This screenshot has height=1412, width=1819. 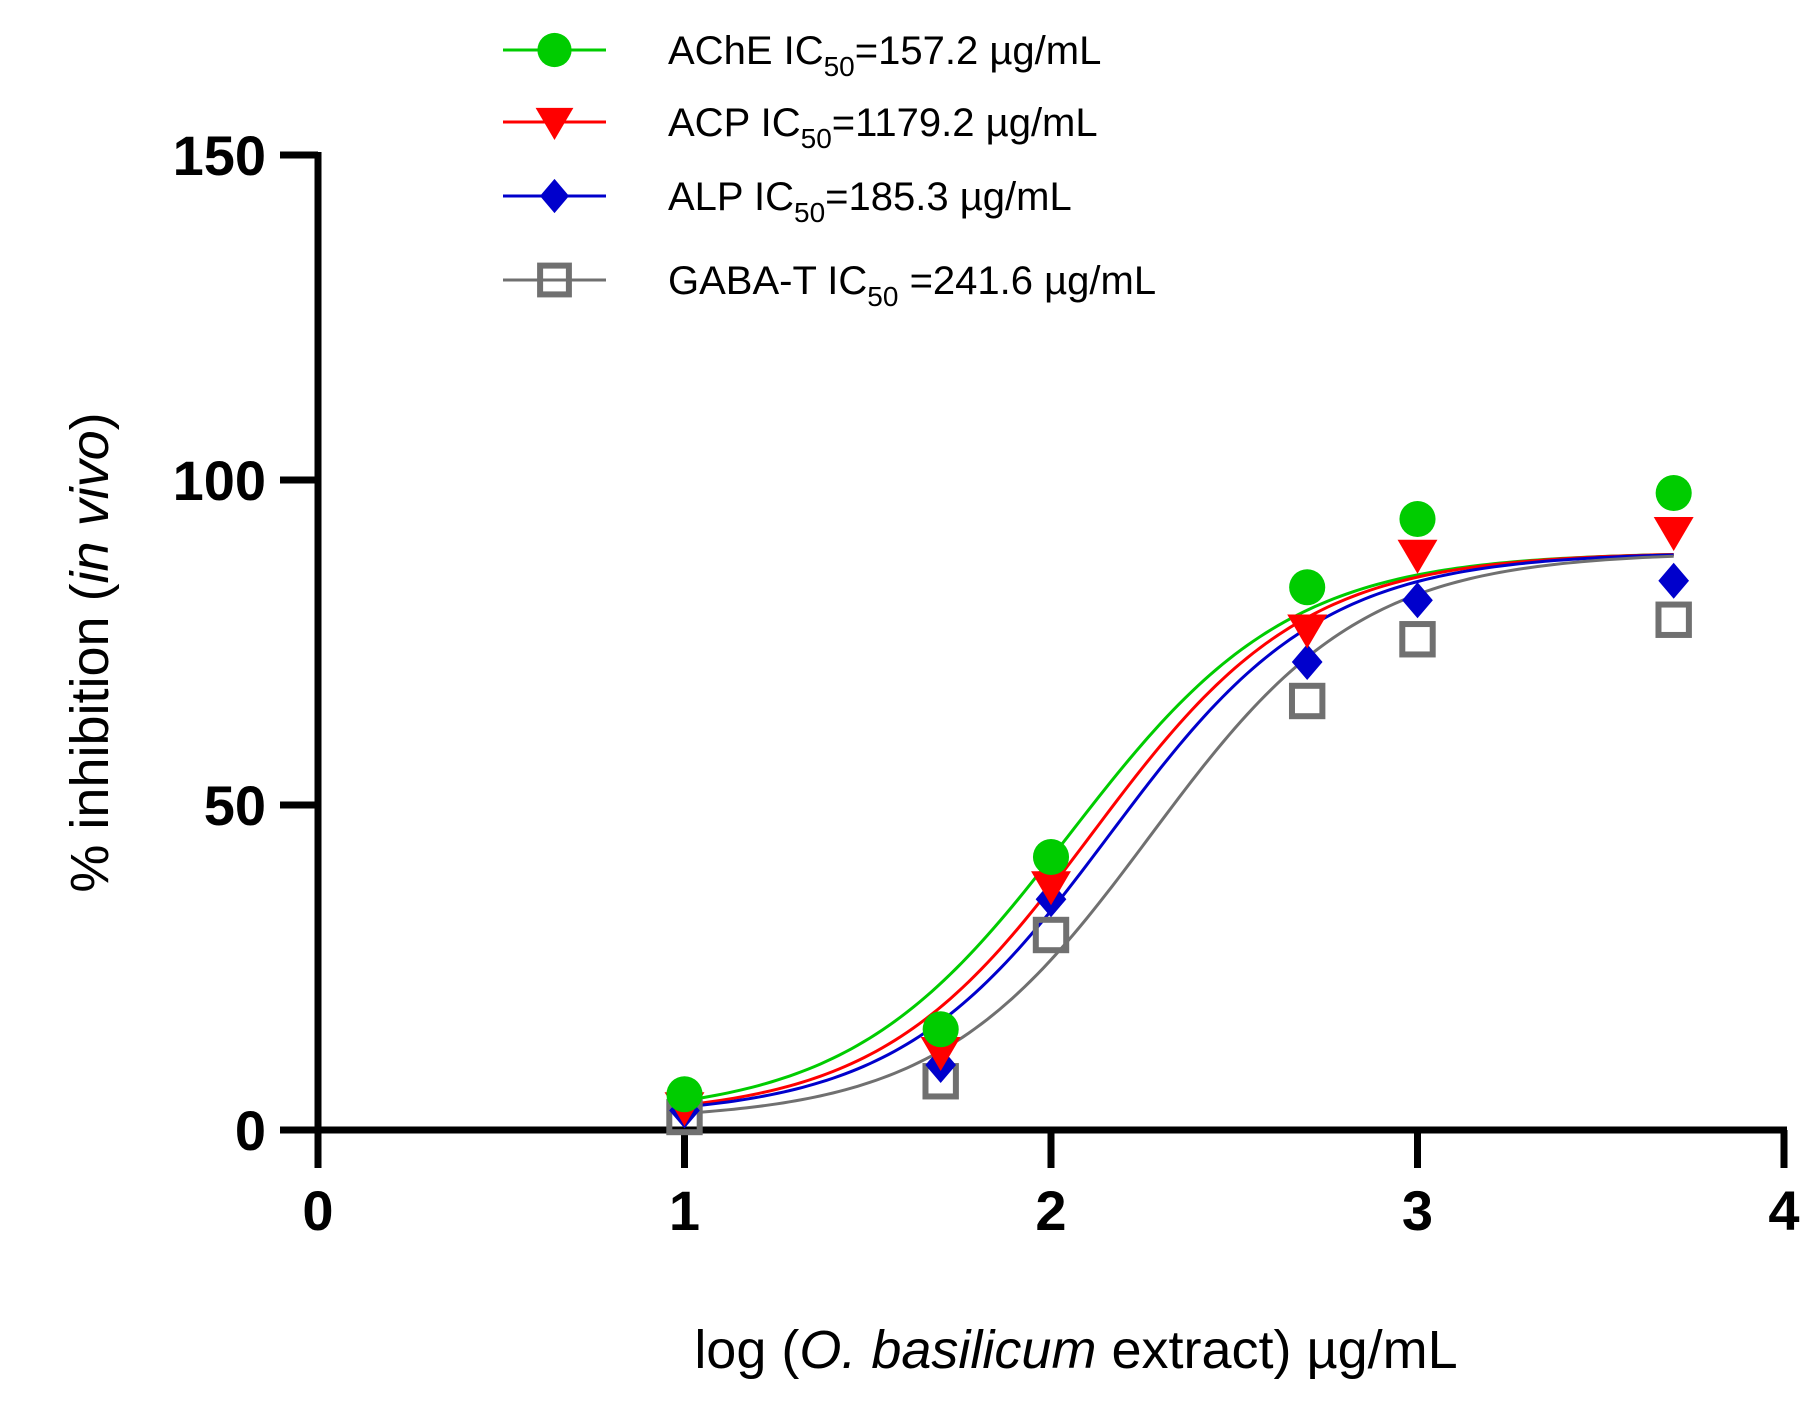 I want to click on legend-label-suffix: =241.6 µg/mL, so click(x=1027, y=281).